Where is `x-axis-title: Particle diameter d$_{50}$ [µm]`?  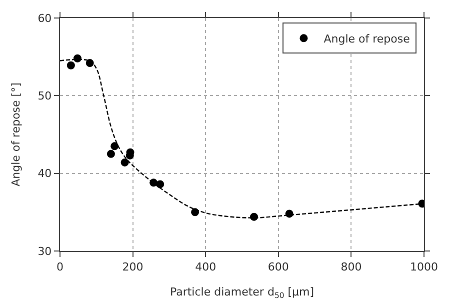 x-axis-title: Particle diameter d$_{50}$ [µm] is located at coordinates (242, 293).